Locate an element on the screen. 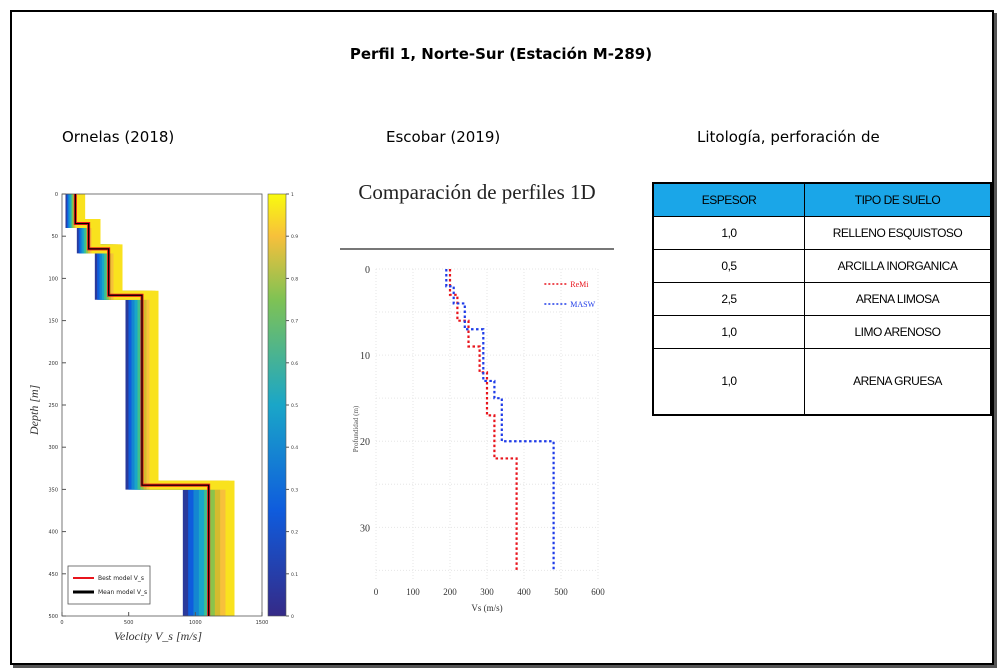  y-tick-label: 20 is located at coordinates (365, 442).